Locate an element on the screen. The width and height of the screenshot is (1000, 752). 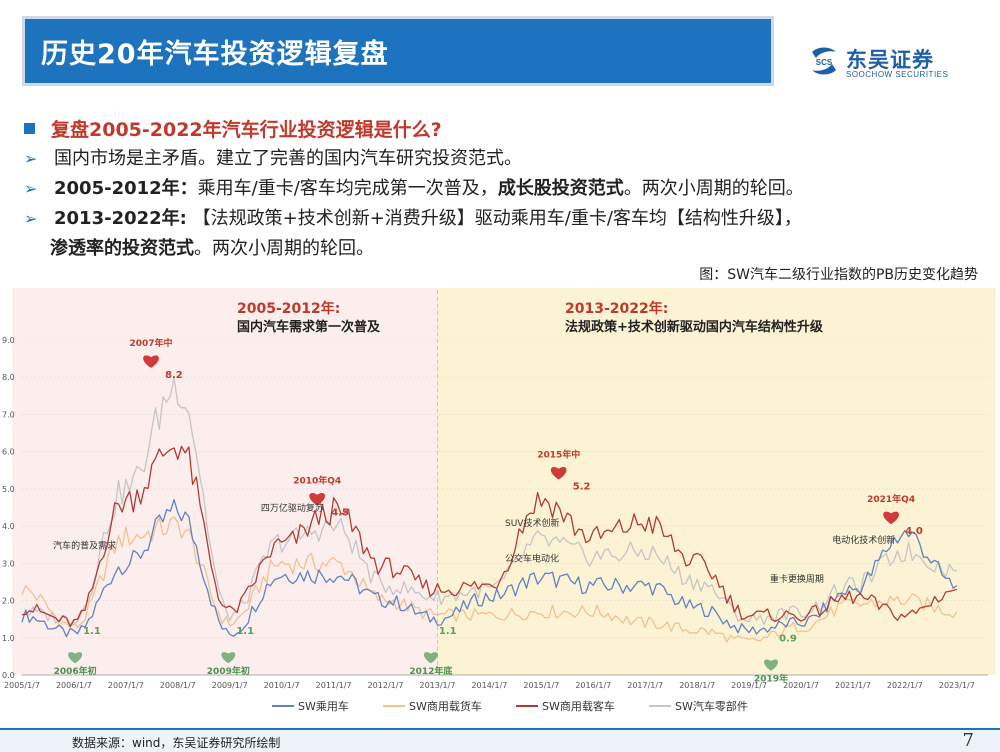
chart-annotation: 四万亿驱动复苏 is located at coordinates (292, 508).